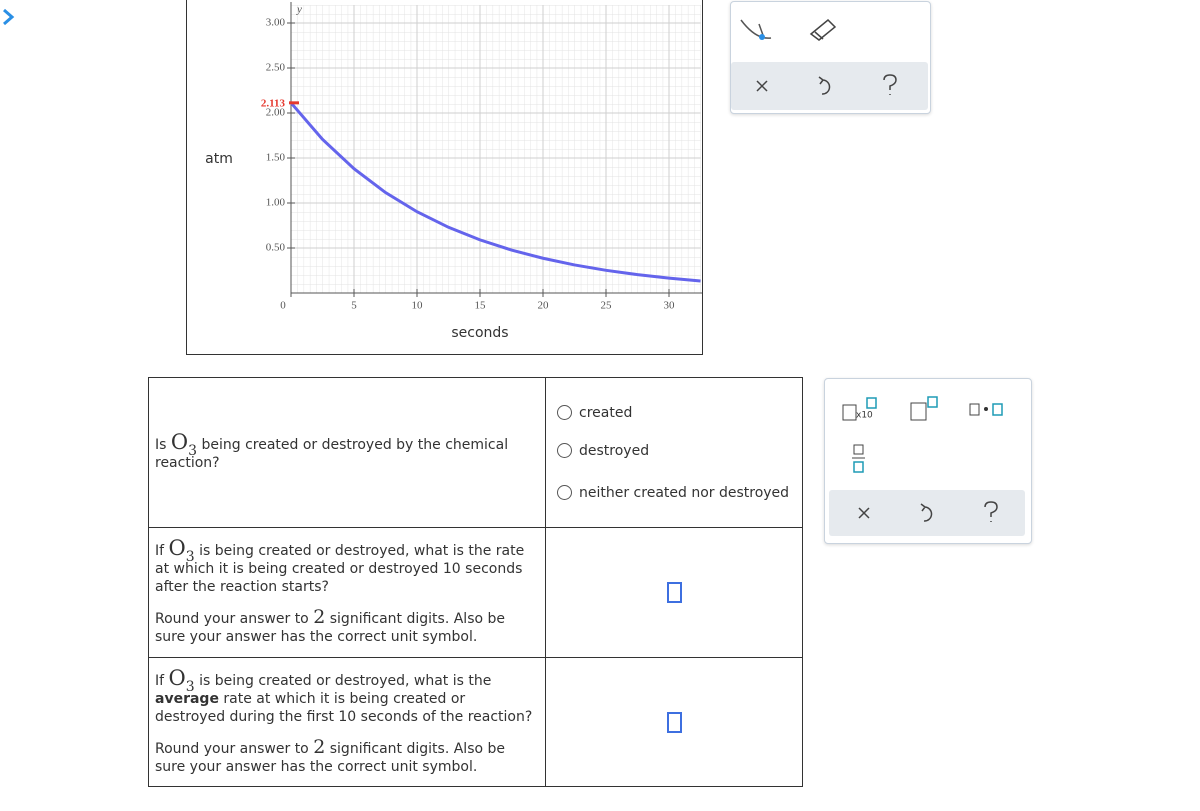  I want to click on y-label: atm, so click(219, 159).